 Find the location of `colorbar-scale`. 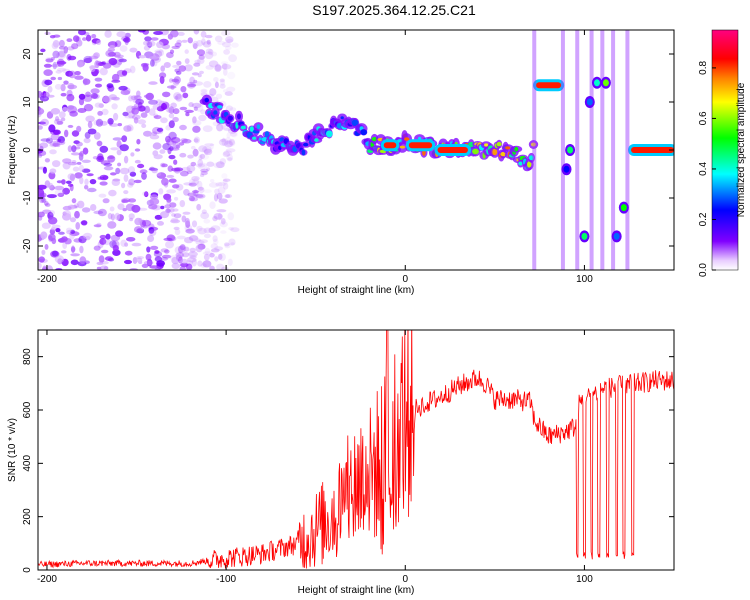

colorbar-scale is located at coordinates (725, 150).